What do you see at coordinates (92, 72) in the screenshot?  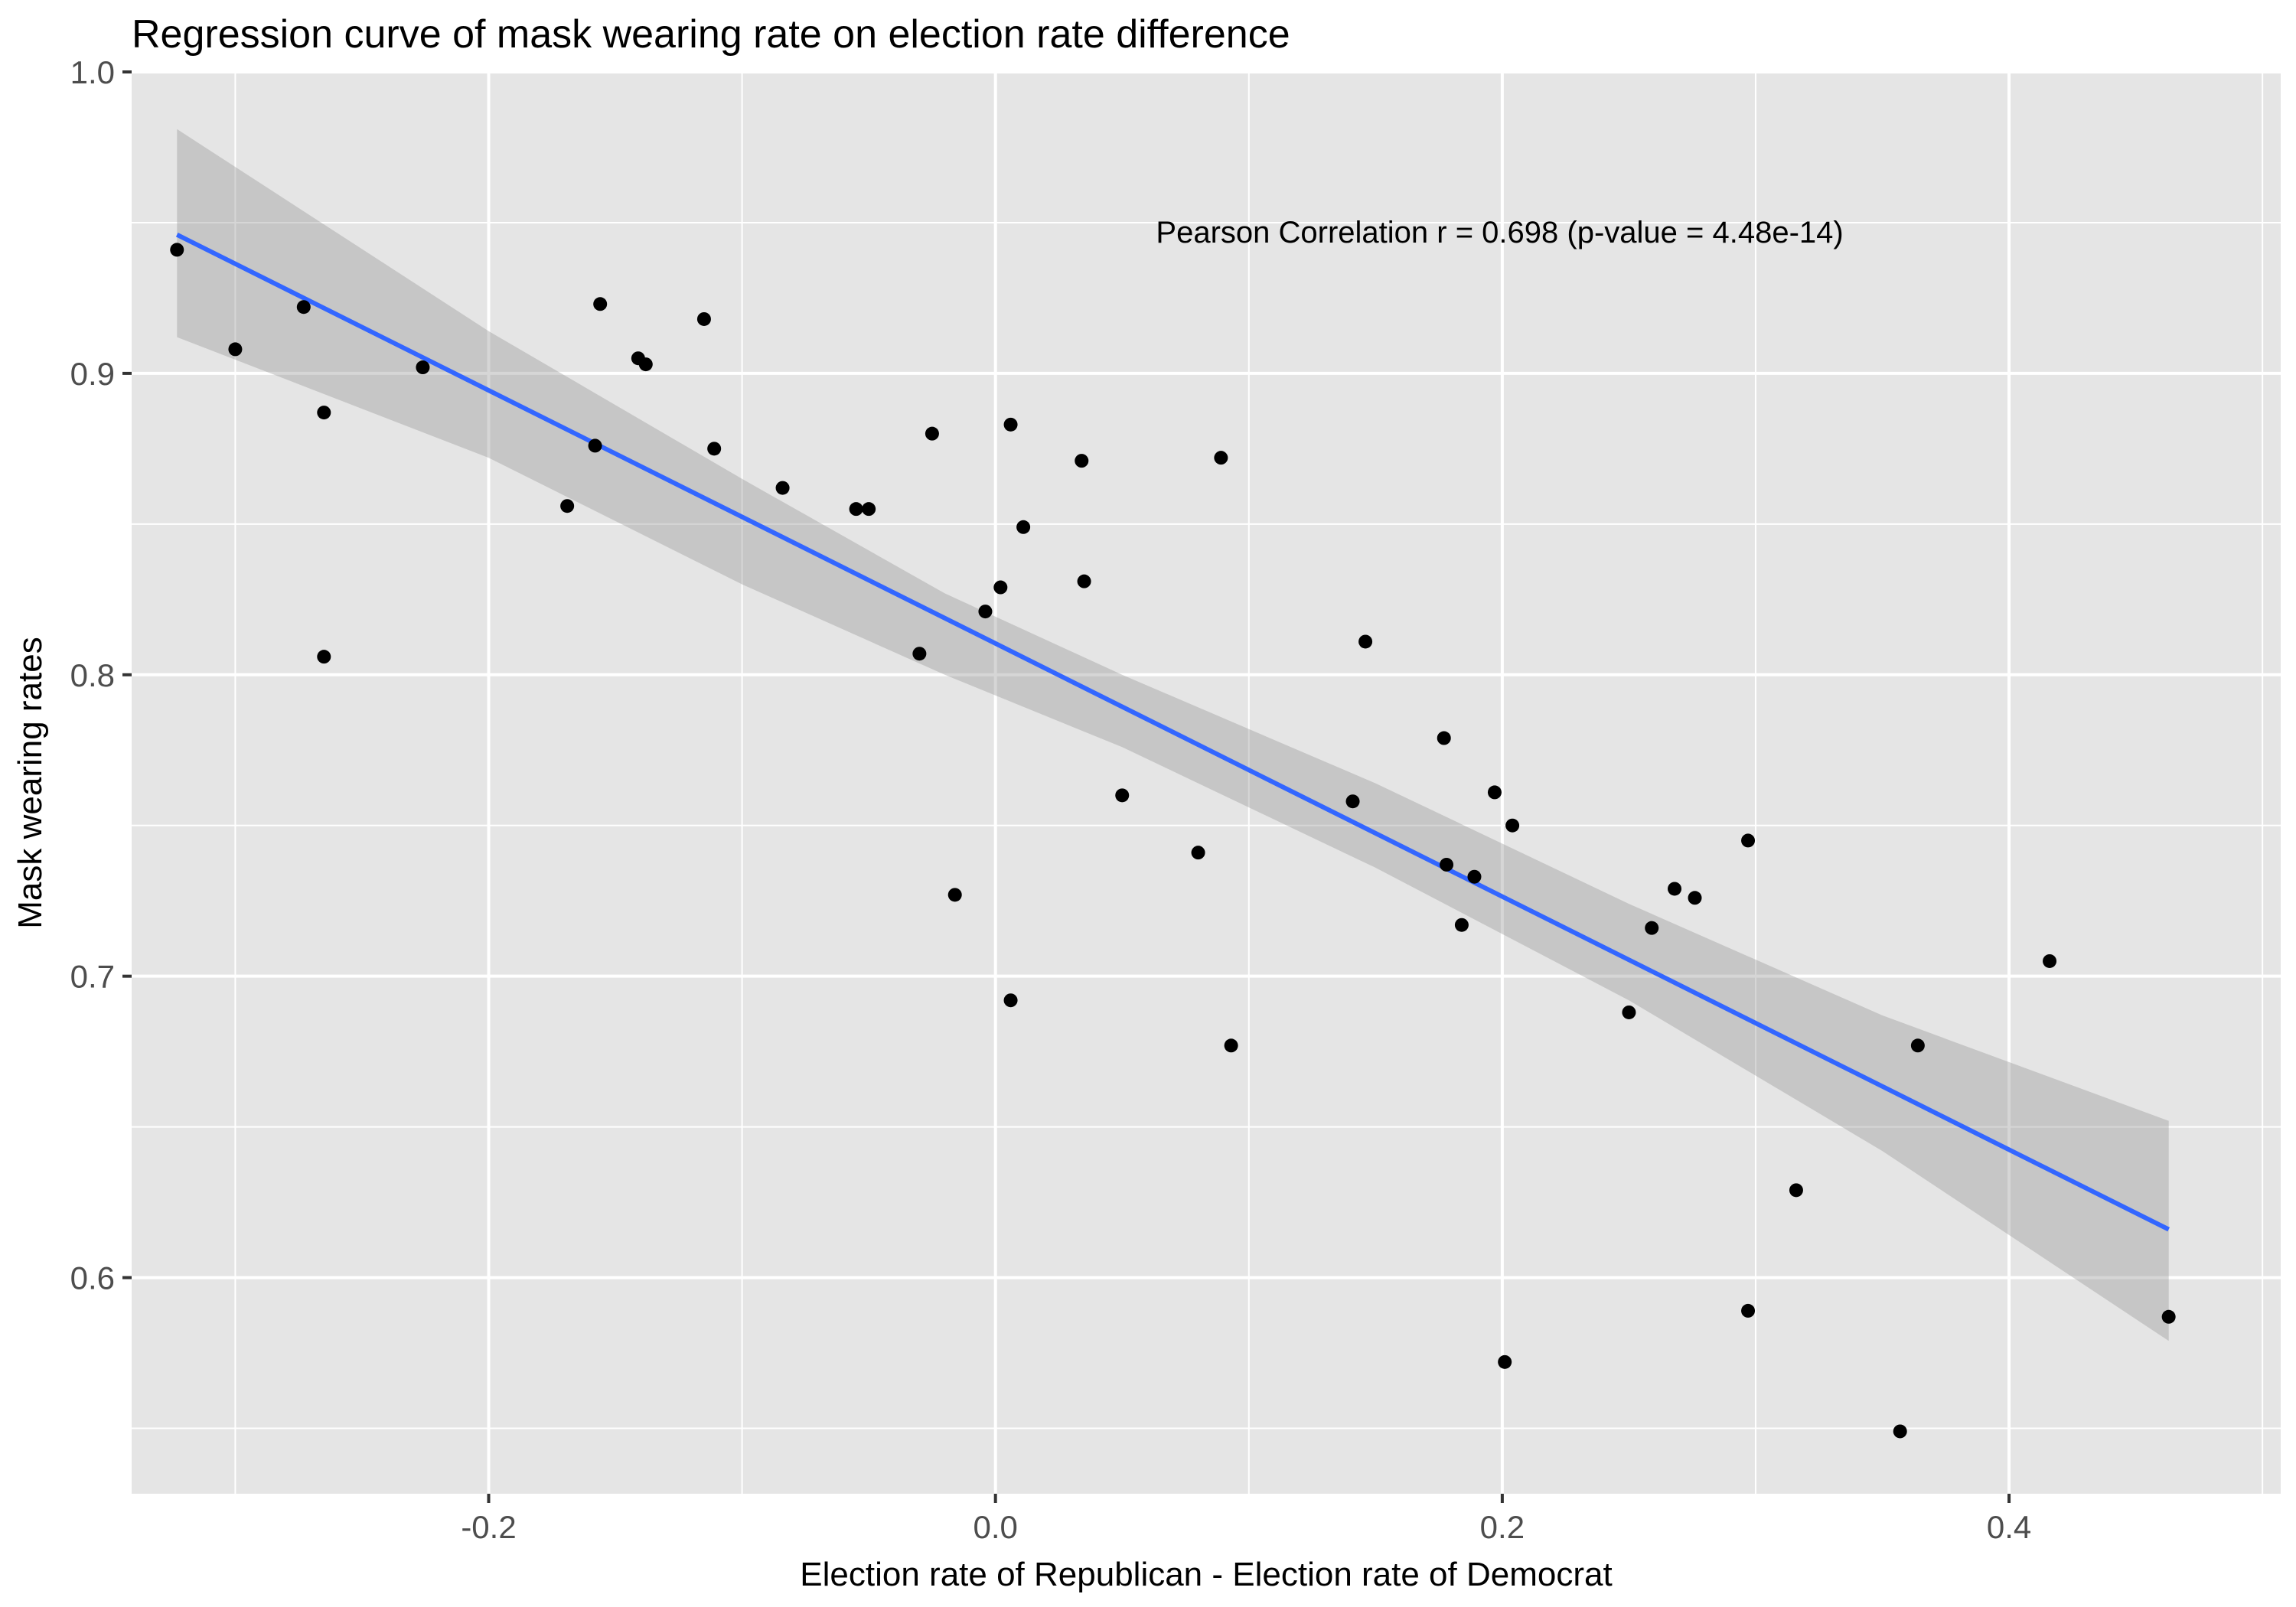 I see `y-tick-label: 1.0` at bounding box center [92, 72].